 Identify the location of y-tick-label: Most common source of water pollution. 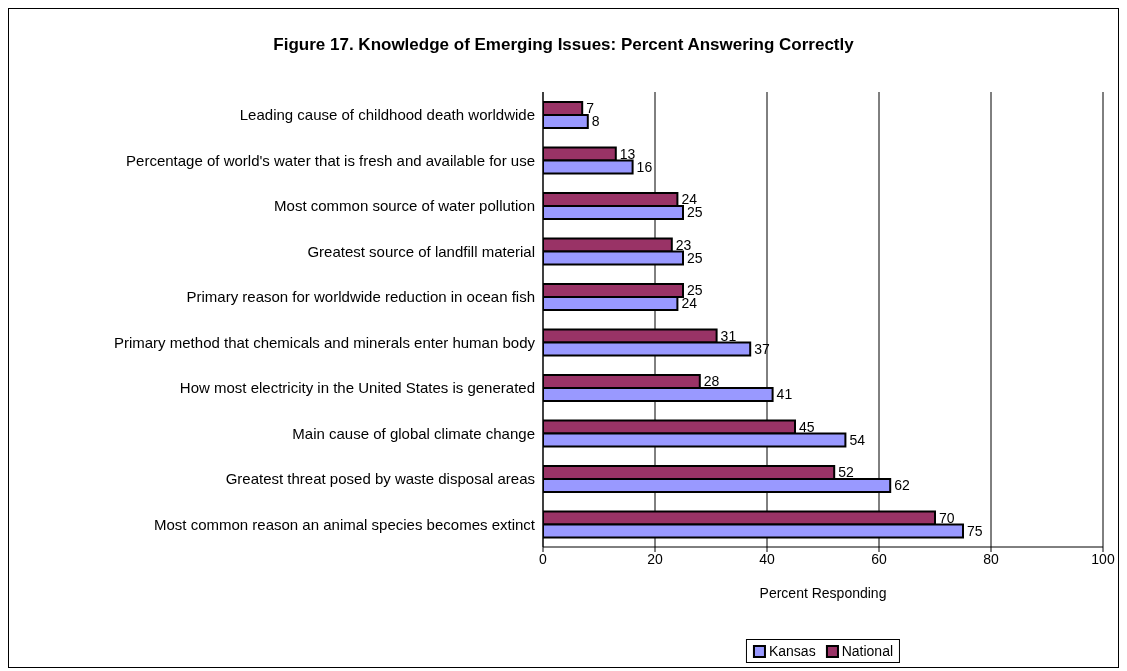
(404, 206).